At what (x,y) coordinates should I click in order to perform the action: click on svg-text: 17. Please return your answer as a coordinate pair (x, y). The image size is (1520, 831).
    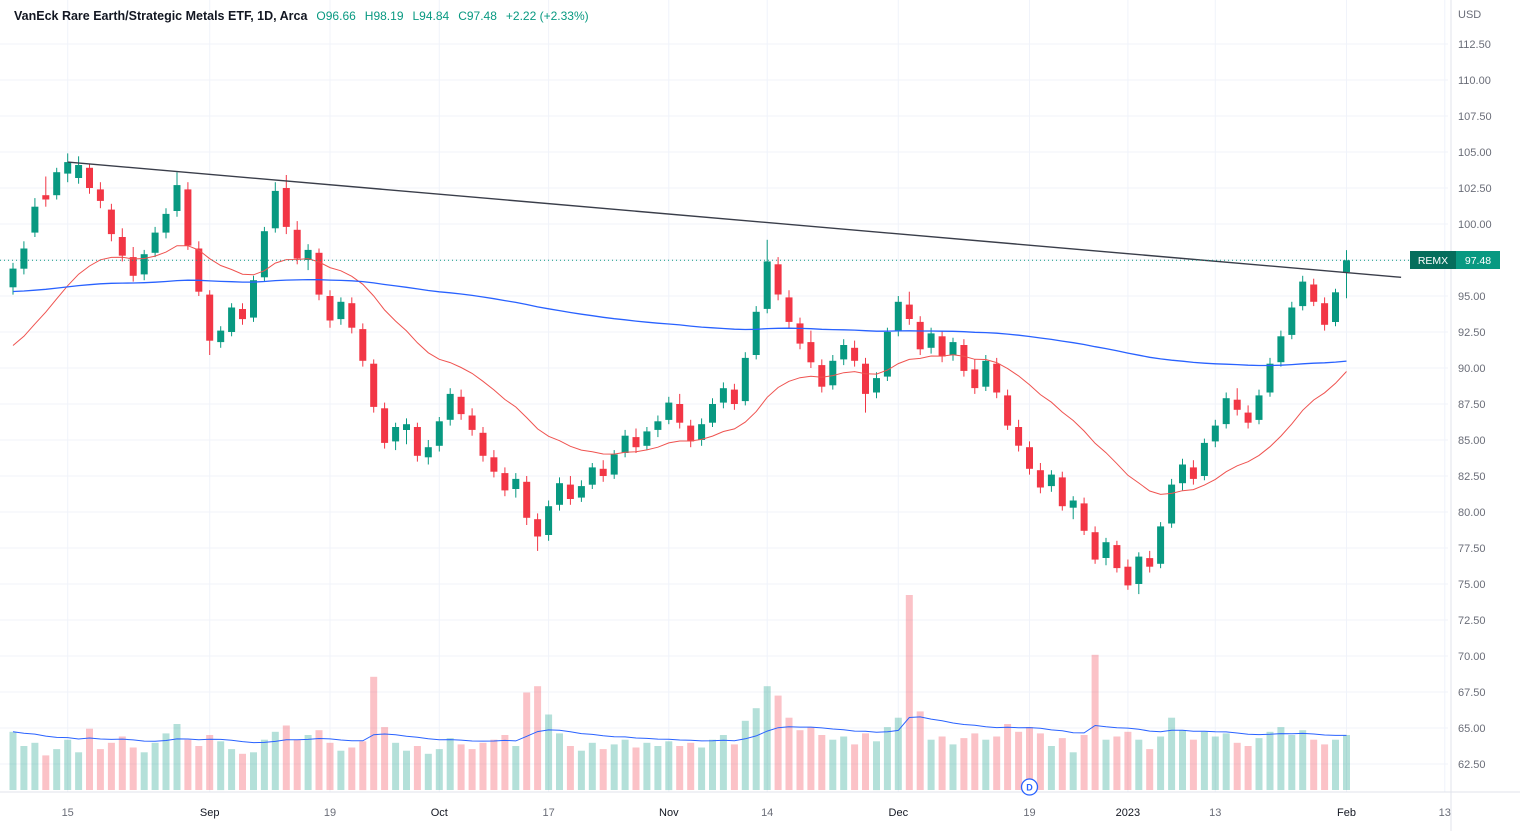
    Looking at the image, I should click on (548, 813).